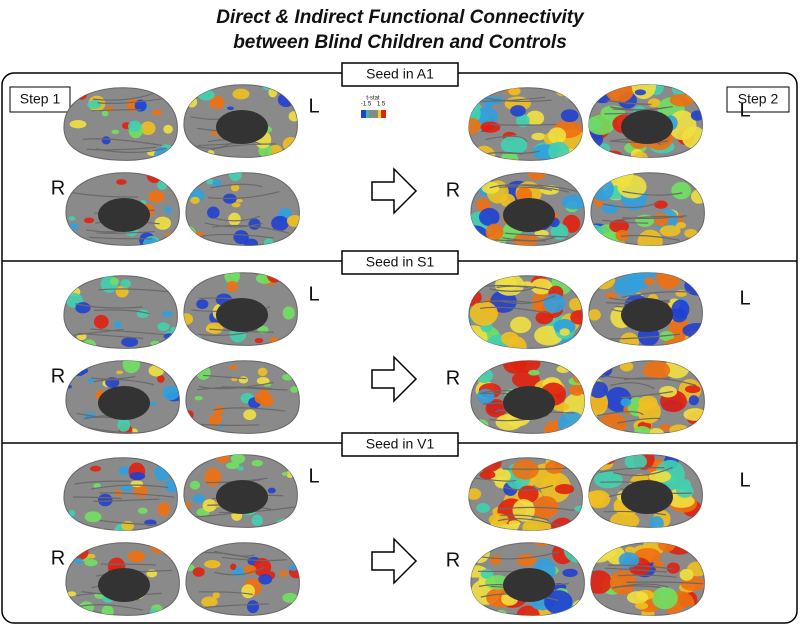  I want to click on colorbar: -1.5 t-stat 1.5, so click(373, 107).